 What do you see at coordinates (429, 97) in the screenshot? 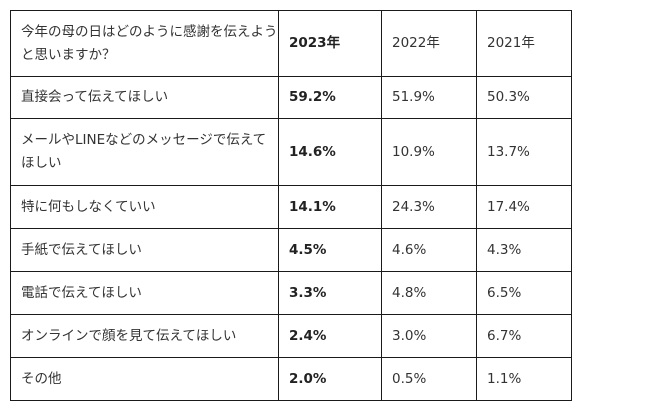
I see `value-2022: 51.9%` at bounding box center [429, 97].